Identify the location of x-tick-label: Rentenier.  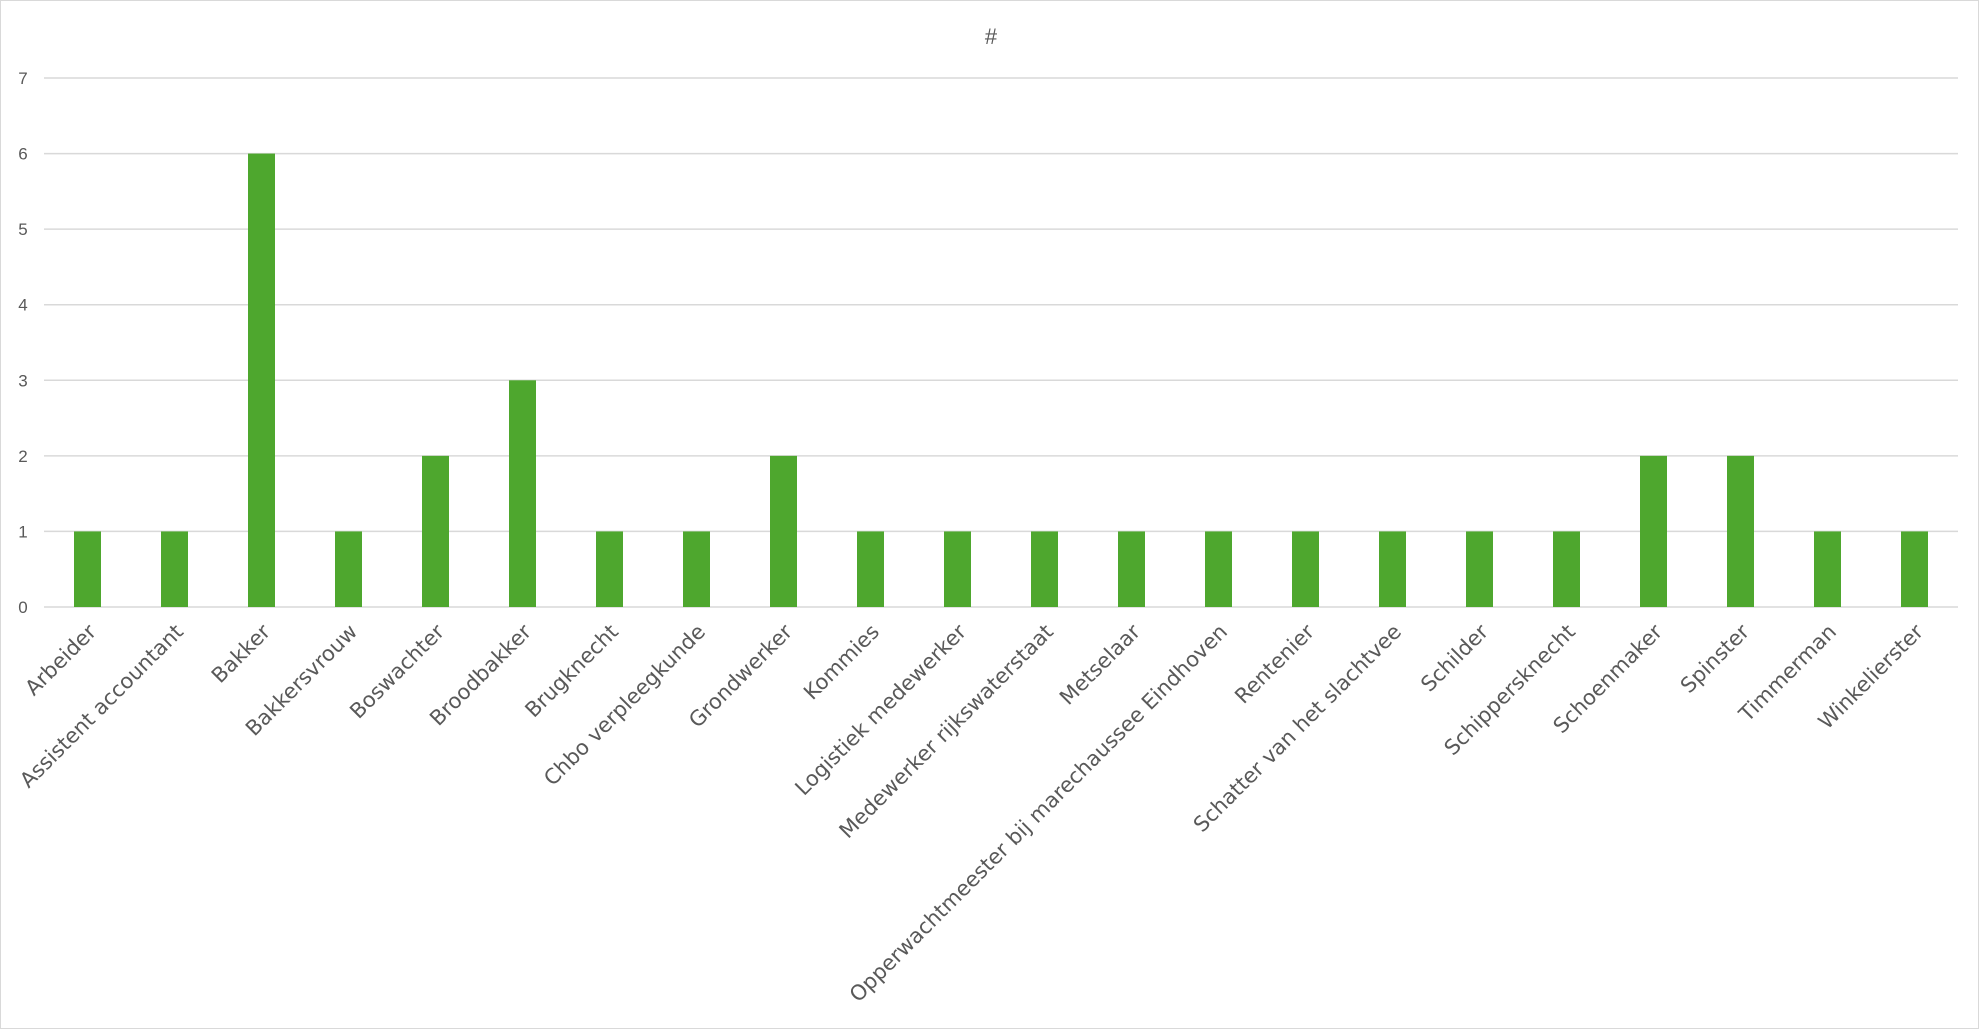
(1274, 663).